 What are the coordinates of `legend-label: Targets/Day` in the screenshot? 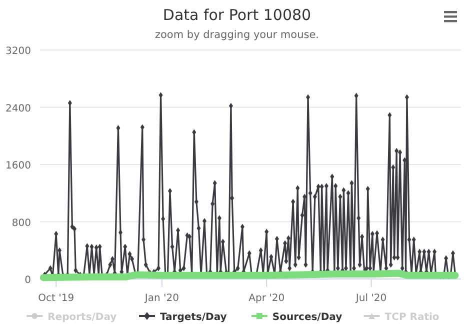 It's located at (194, 317).